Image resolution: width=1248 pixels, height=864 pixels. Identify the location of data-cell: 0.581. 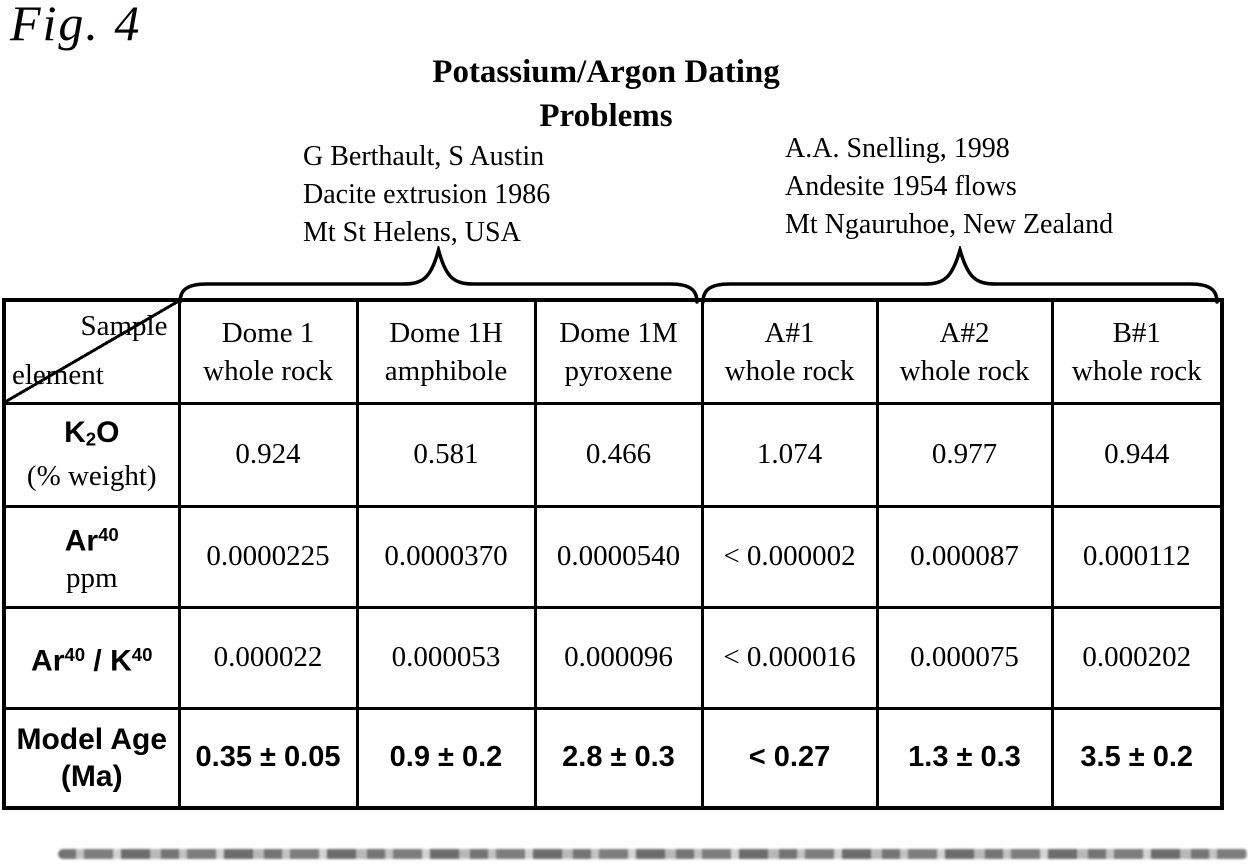
(446, 454).